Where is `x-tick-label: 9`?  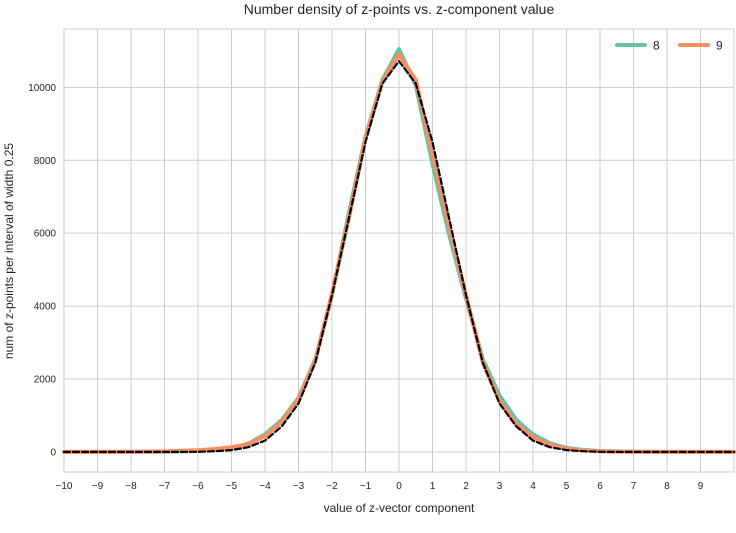
x-tick-label: 9 is located at coordinates (701, 486).